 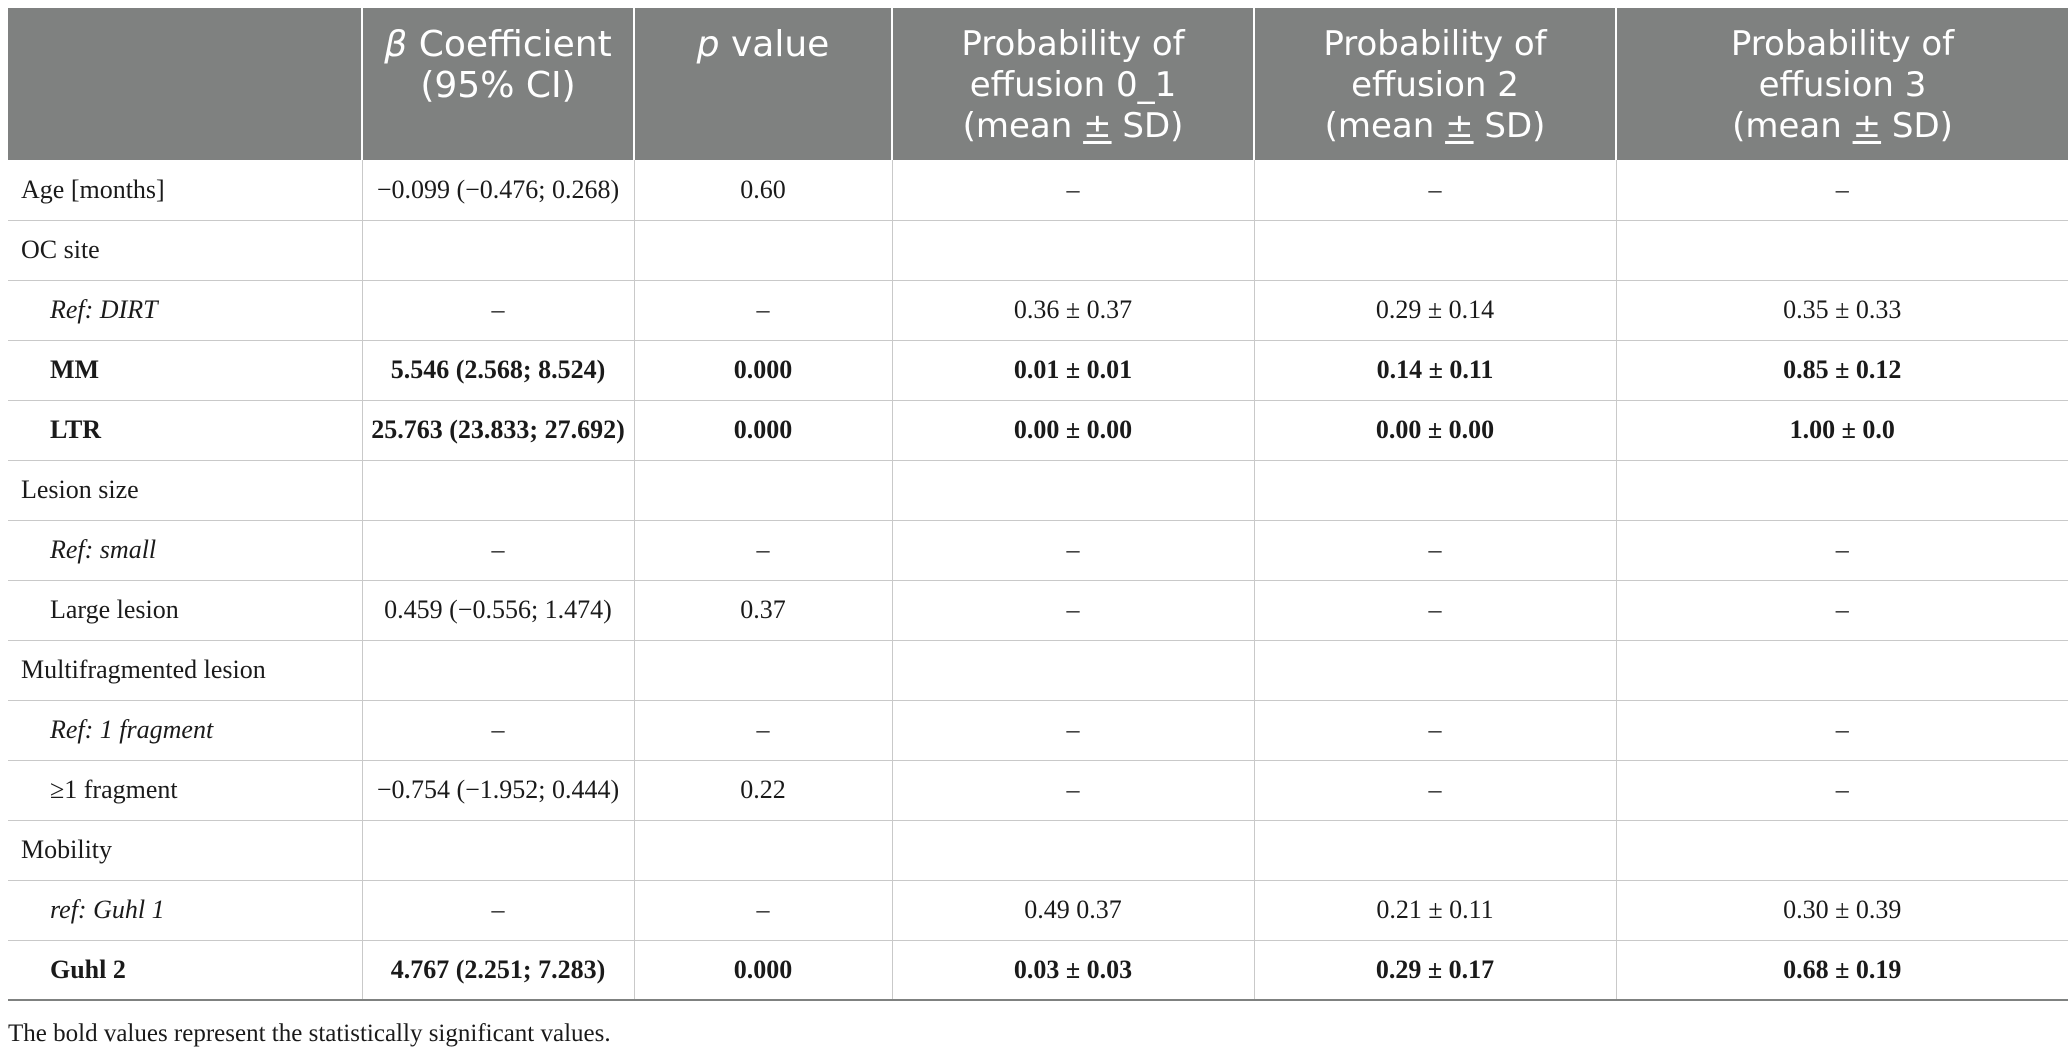 What do you see at coordinates (1435, 970) in the screenshot?
I see `table-cell: 0.29 ± 0.17` at bounding box center [1435, 970].